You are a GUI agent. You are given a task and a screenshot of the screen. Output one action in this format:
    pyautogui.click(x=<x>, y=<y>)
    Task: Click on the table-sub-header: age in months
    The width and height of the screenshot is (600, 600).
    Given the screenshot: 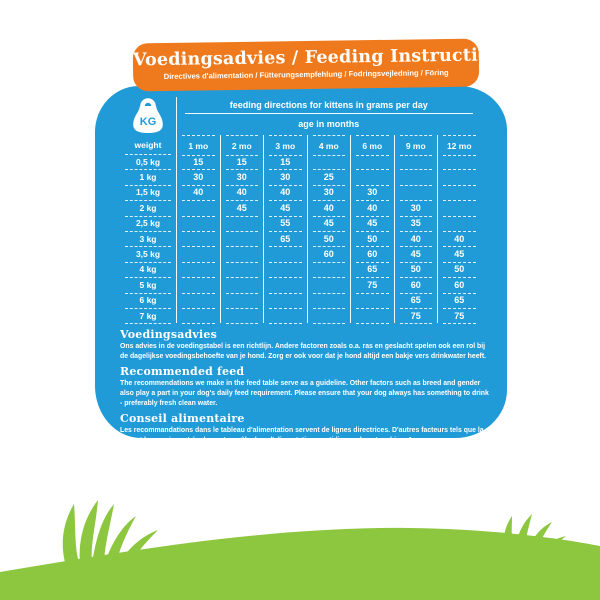 What is the action you would take?
    pyautogui.click(x=328, y=124)
    